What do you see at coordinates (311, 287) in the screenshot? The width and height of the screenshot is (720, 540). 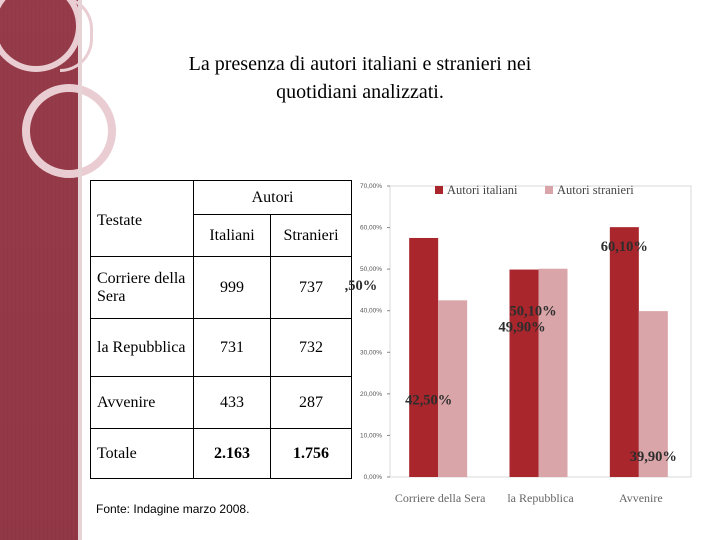 I see `row-stranieri: 737` at bounding box center [311, 287].